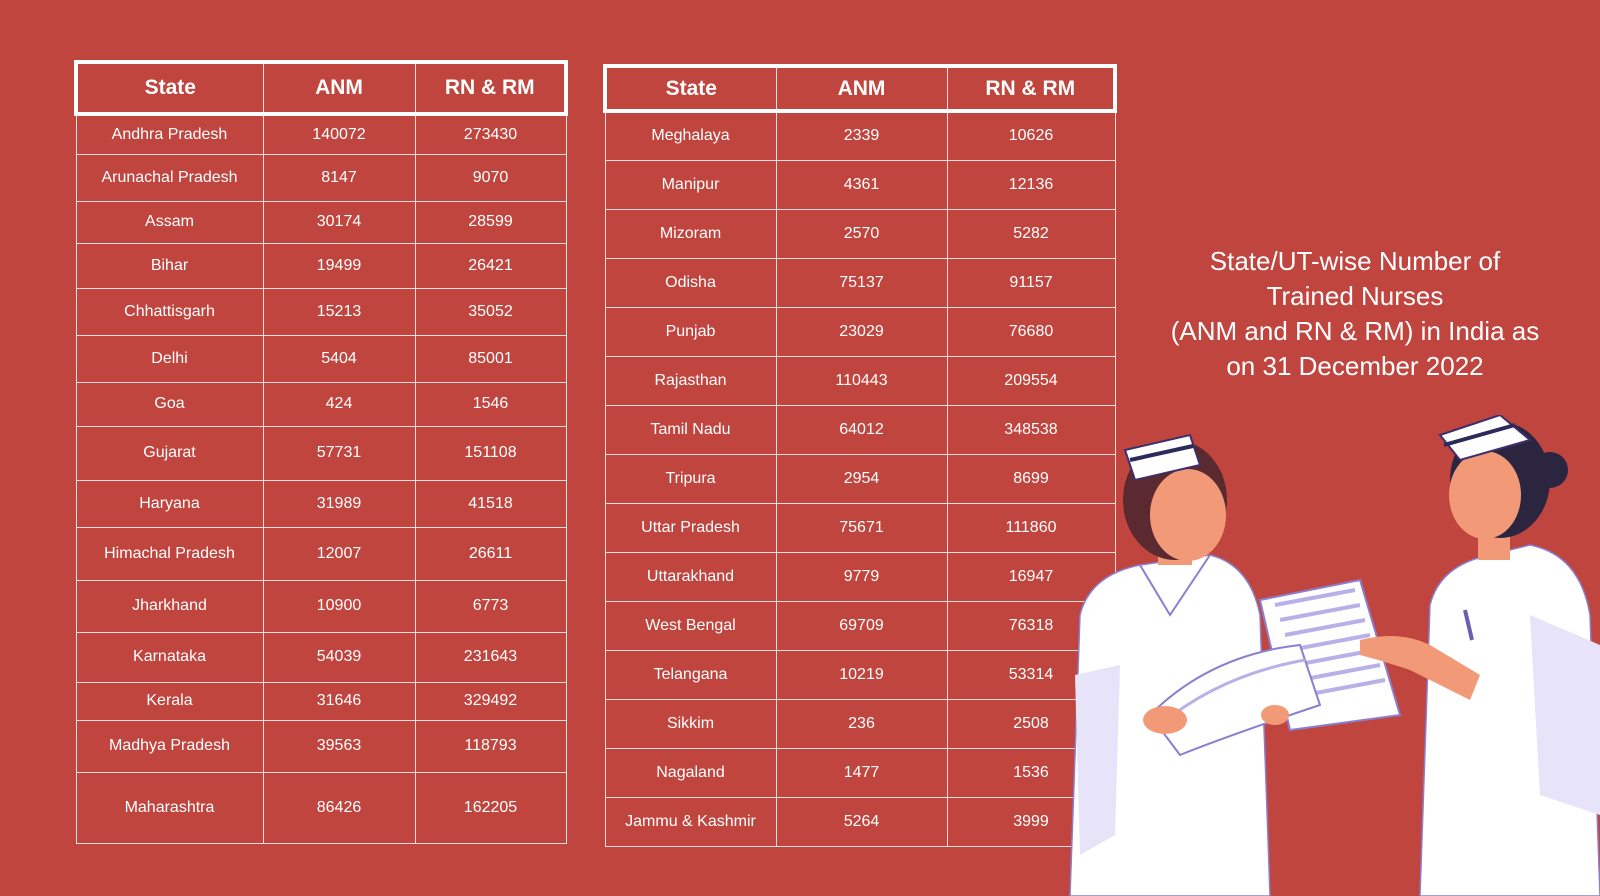  I want to click on table-row: Delhi 5404 85001, so click(321, 358).